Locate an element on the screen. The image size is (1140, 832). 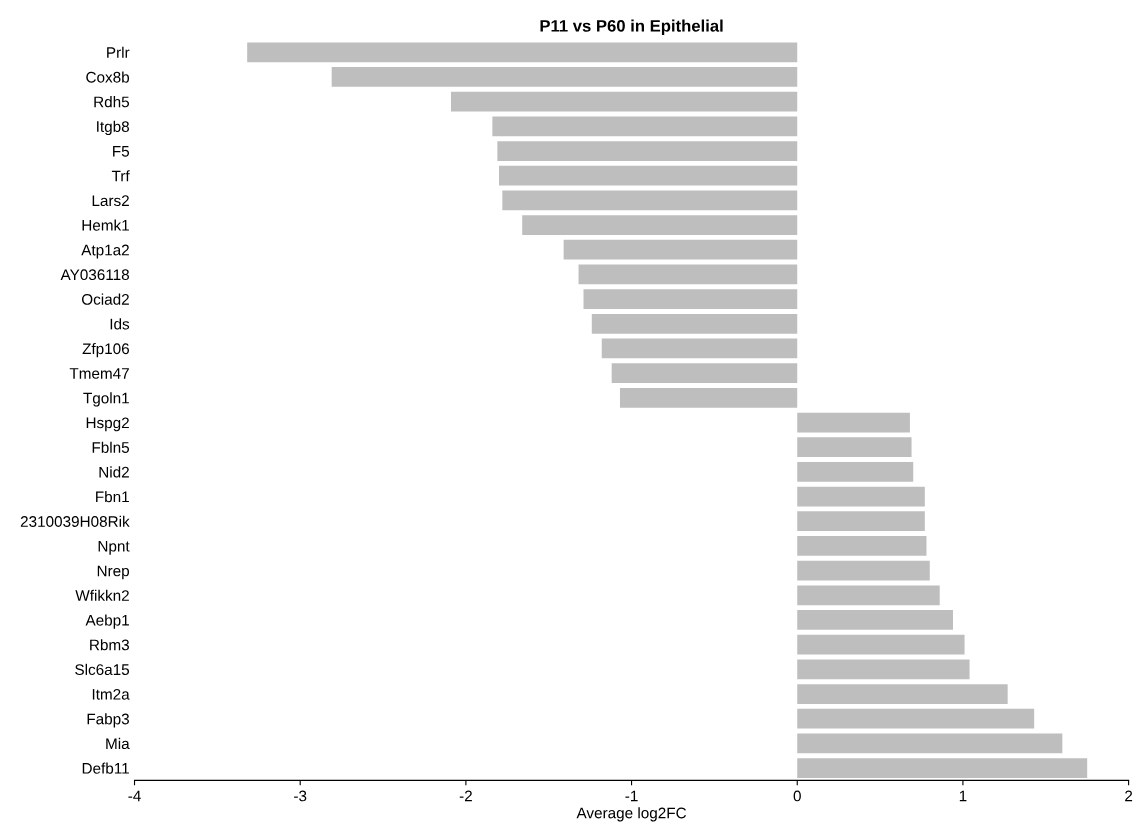
y-tick-label: F5 is located at coordinates (121, 151).